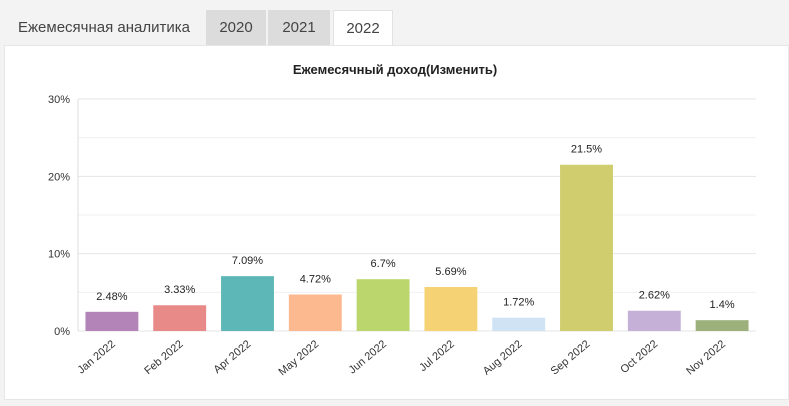 This screenshot has width=789, height=406. Describe the element at coordinates (111, 297) in the screenshot. I see `data-label: 2.48%` at that location.